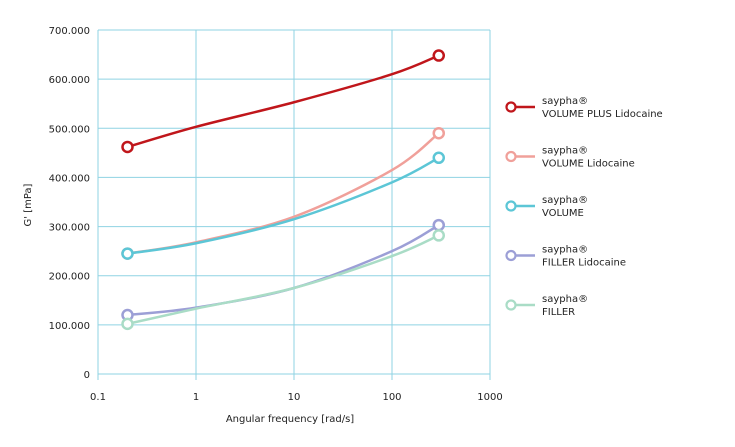 This screenshot has height=447, width=735. What do you see at coordinates (69, 31) in the screenshot?
I see `y-tick-label: 700.000` at bounding box center [69, 31].